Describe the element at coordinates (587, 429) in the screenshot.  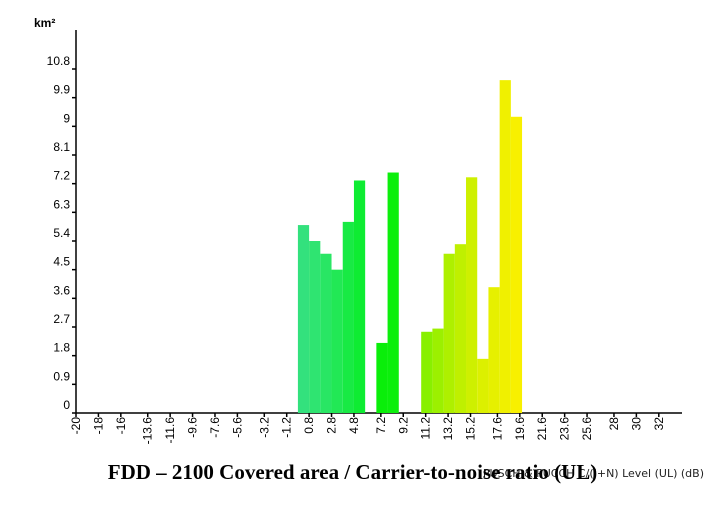
I see `x-tick-label: 25.6` at that location.